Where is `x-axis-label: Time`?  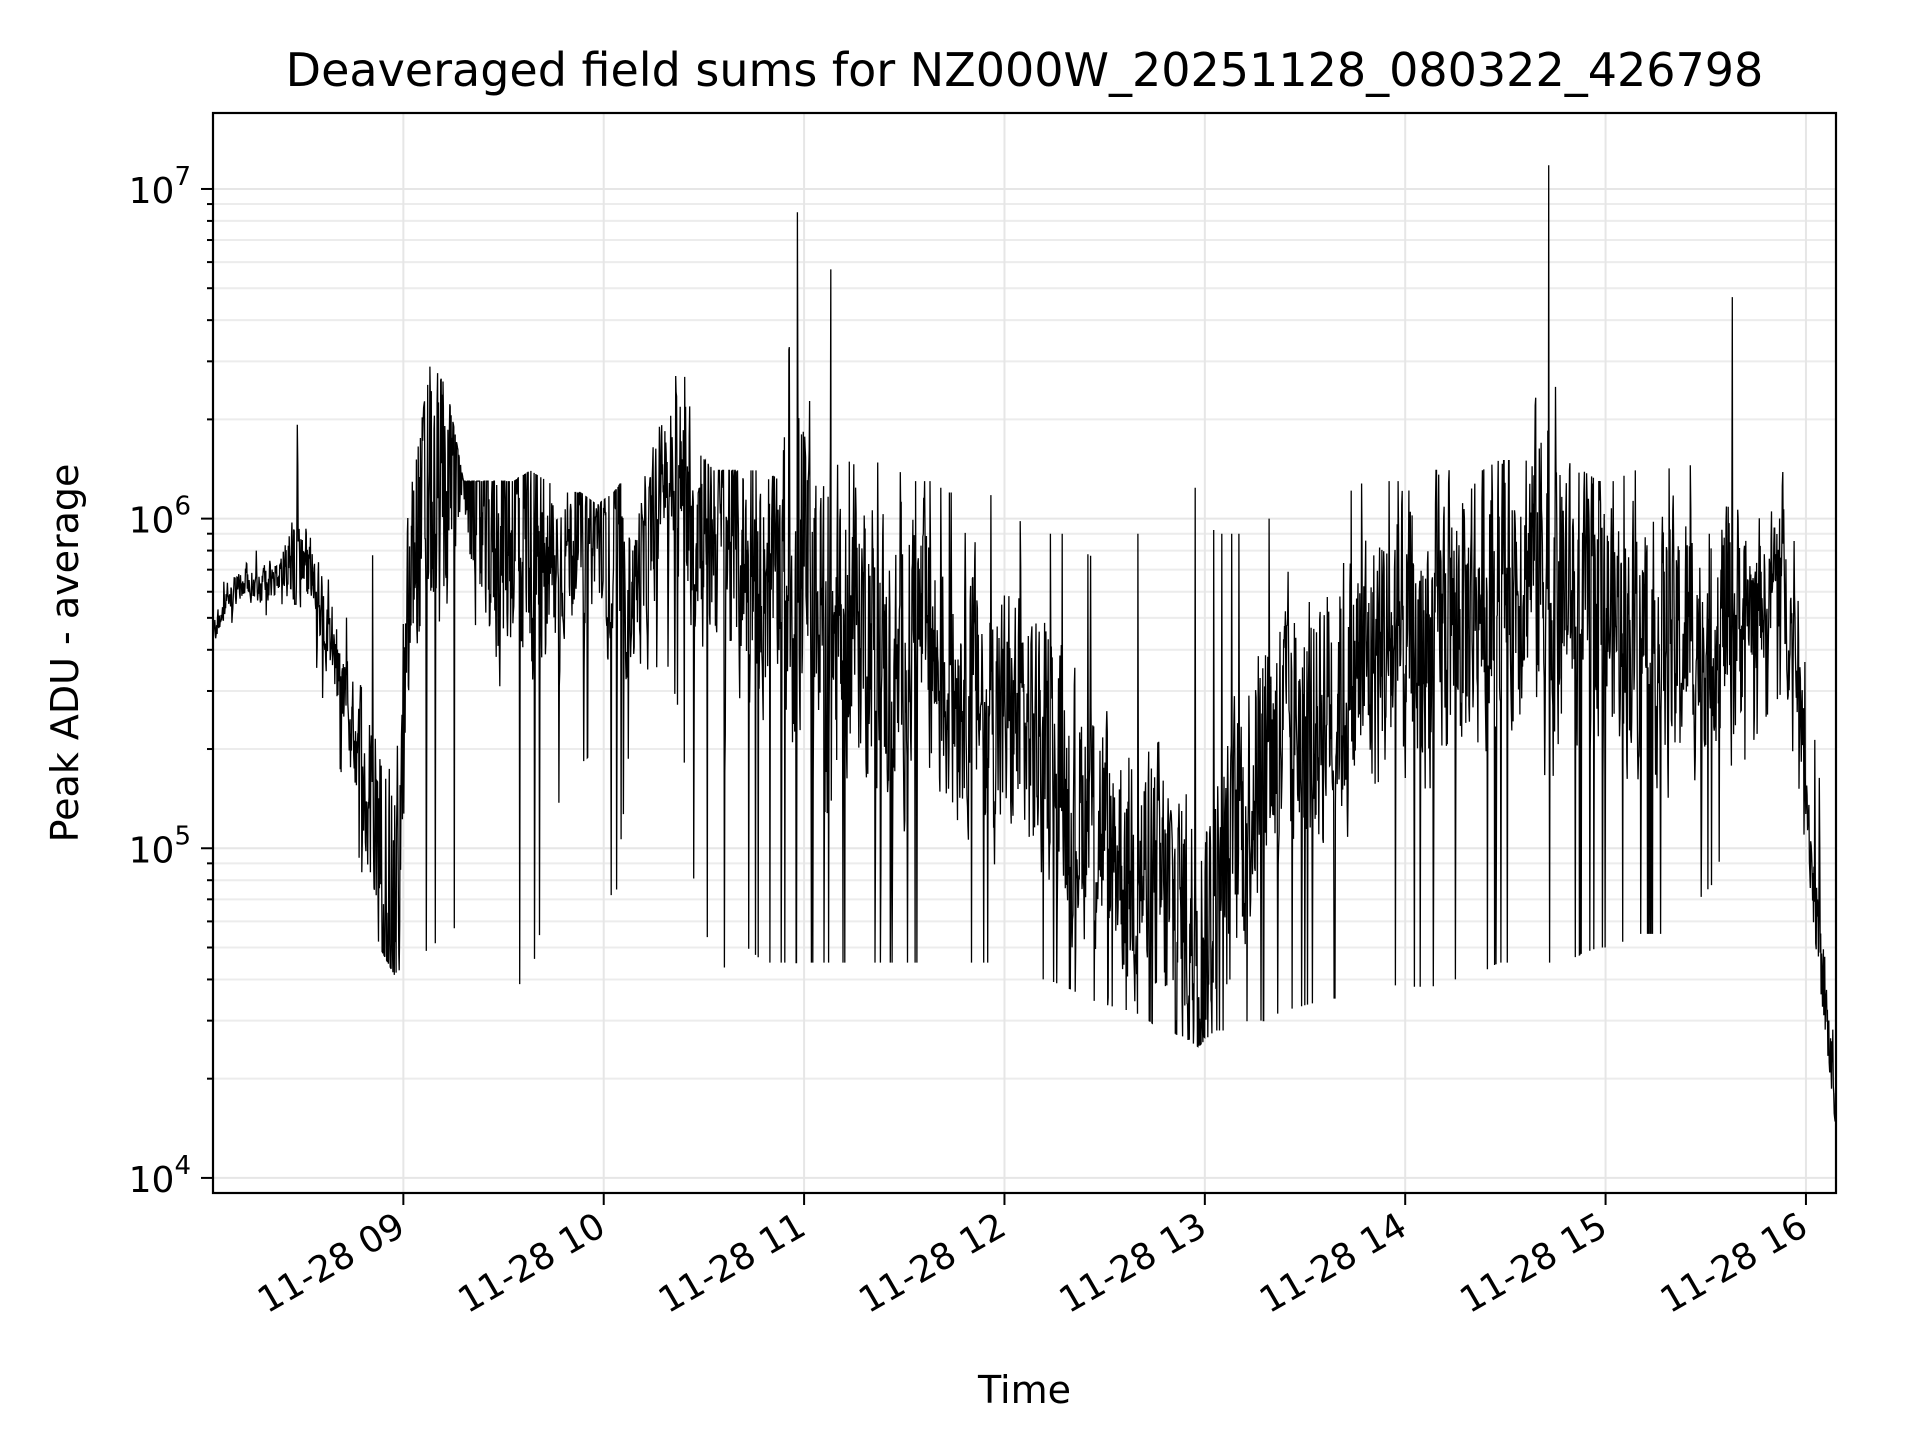
x-axis-label: Time is located at coordinates (1024, 1390).